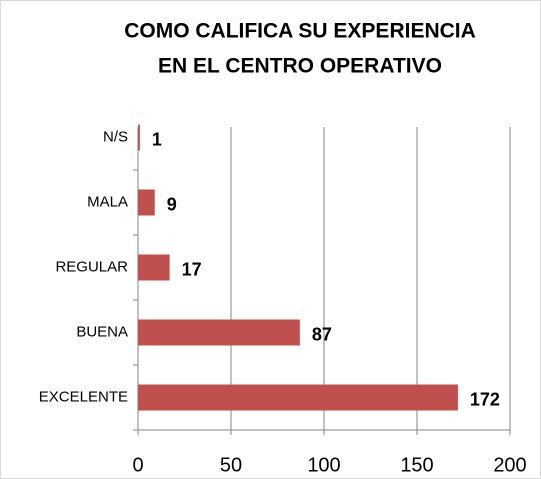  I want to click on value-label: 17, so click(192, 269).